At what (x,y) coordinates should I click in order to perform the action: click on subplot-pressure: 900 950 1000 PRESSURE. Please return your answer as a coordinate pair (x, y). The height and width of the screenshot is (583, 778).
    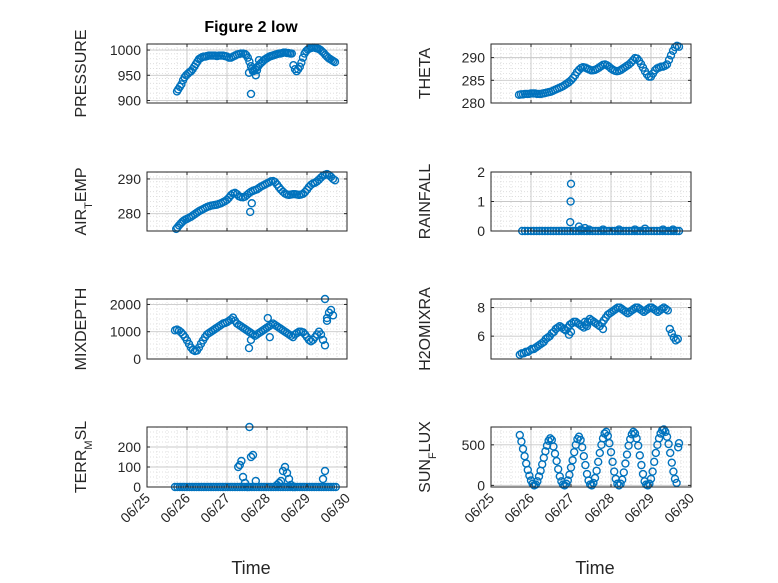
    Looking at the image, I should click on (210, 73).